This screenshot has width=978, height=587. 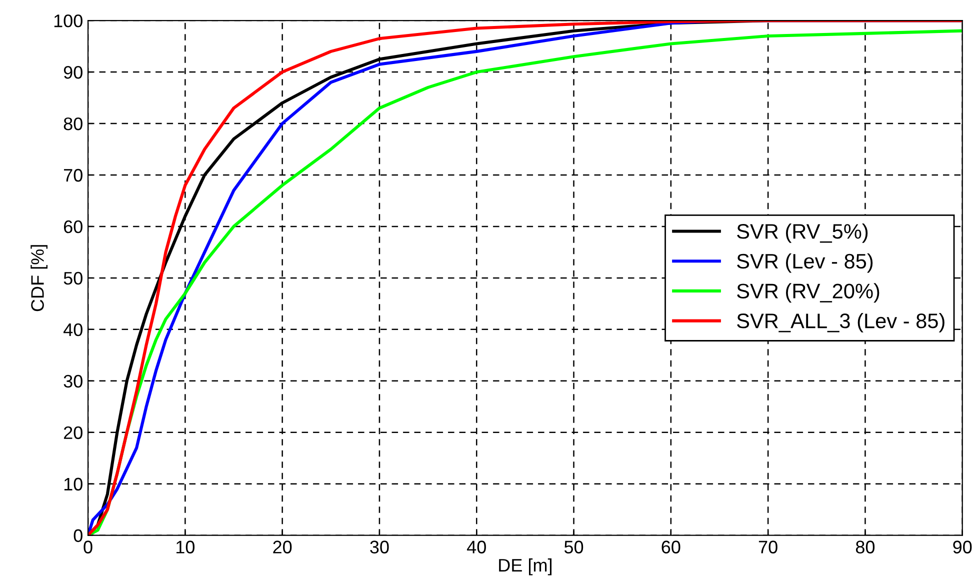 I want to click on x-tick-label: 70, so click(x=768, y=547).